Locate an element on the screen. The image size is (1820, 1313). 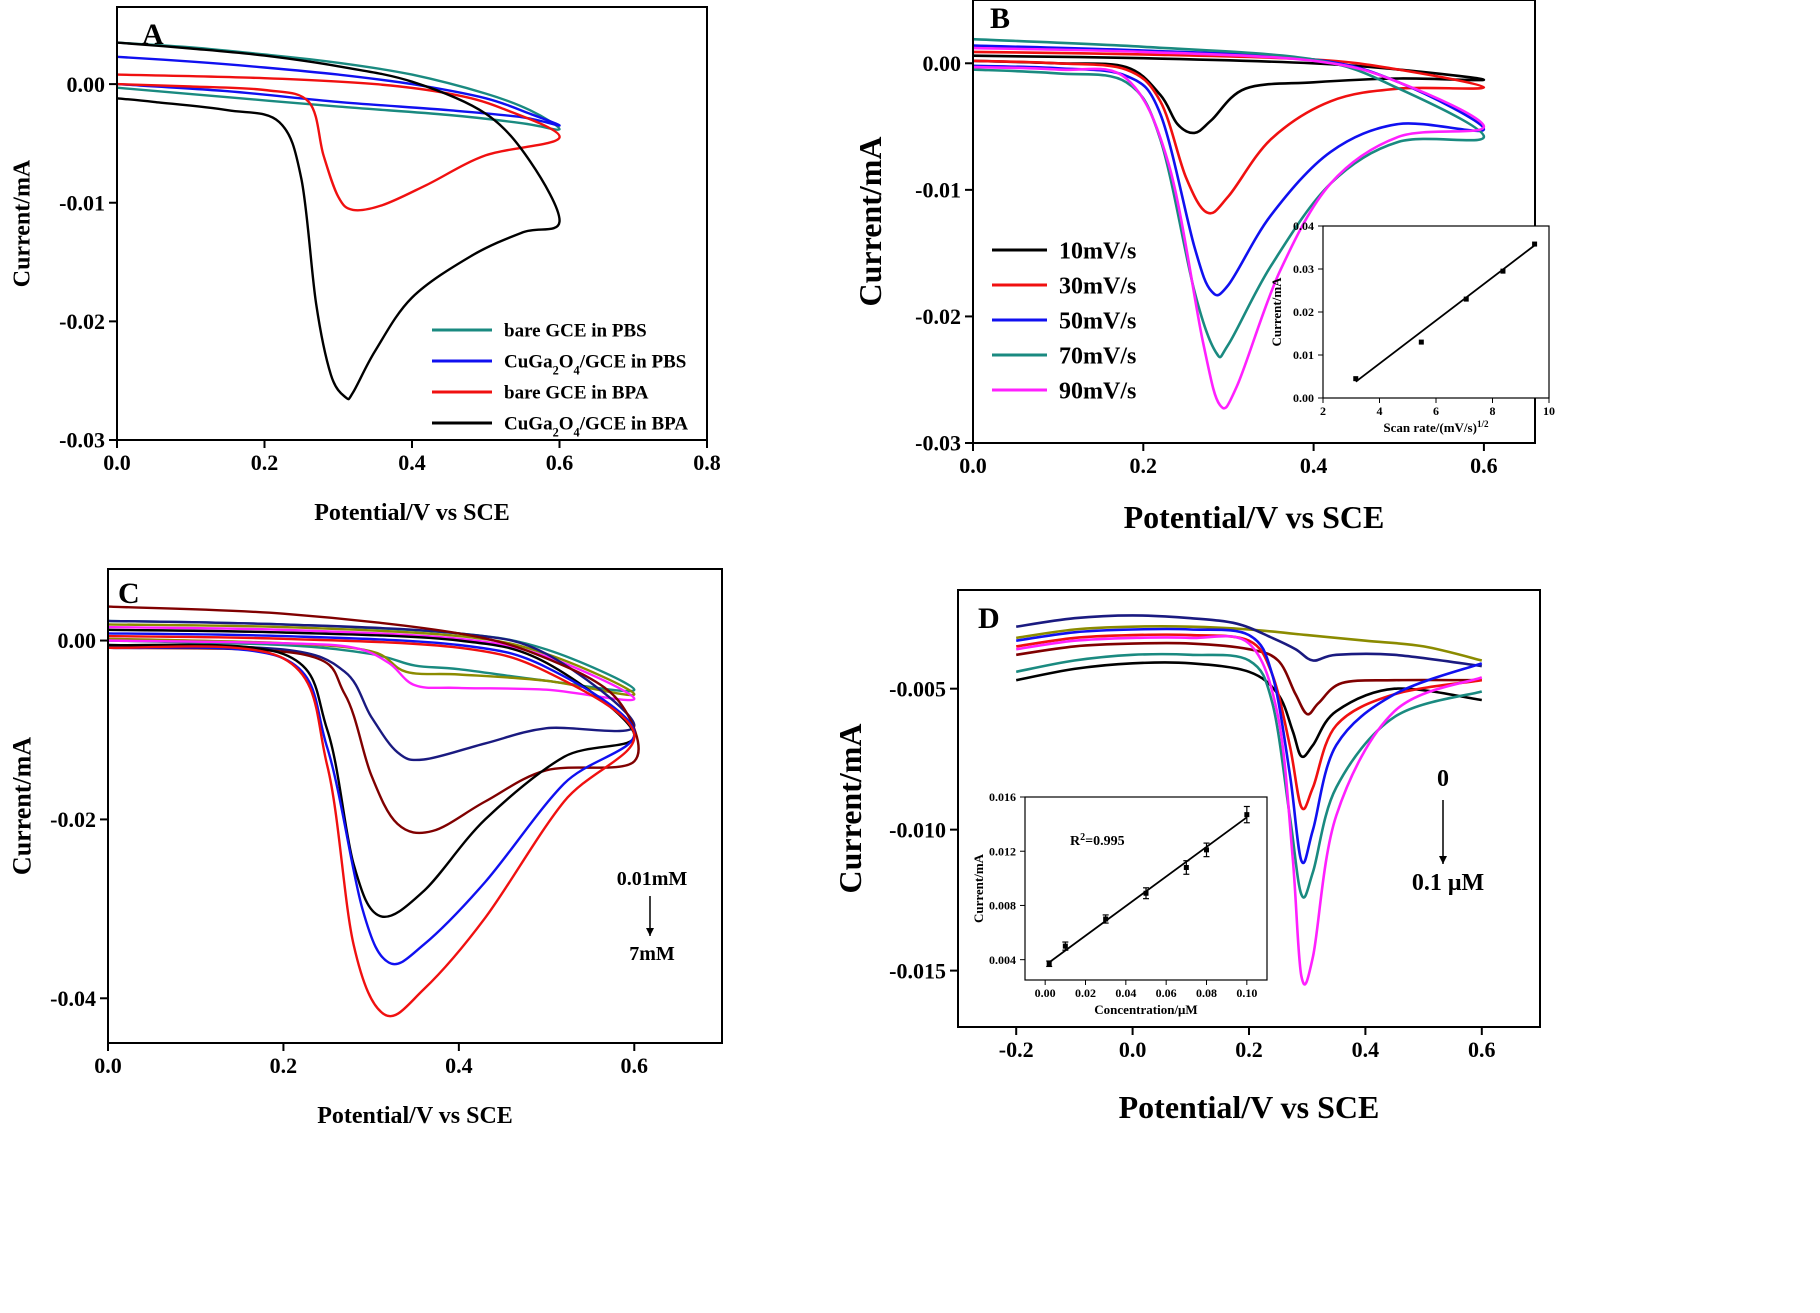
legend-label: CuGa2O4/GCE in BPA is located at coordinates (596, 427).